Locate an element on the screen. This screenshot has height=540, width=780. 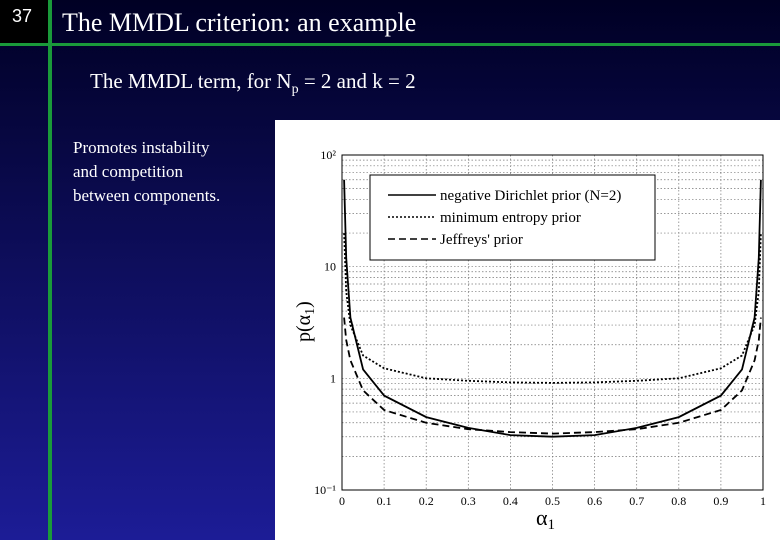
vertical-rule is located at coordinates (50, 270).